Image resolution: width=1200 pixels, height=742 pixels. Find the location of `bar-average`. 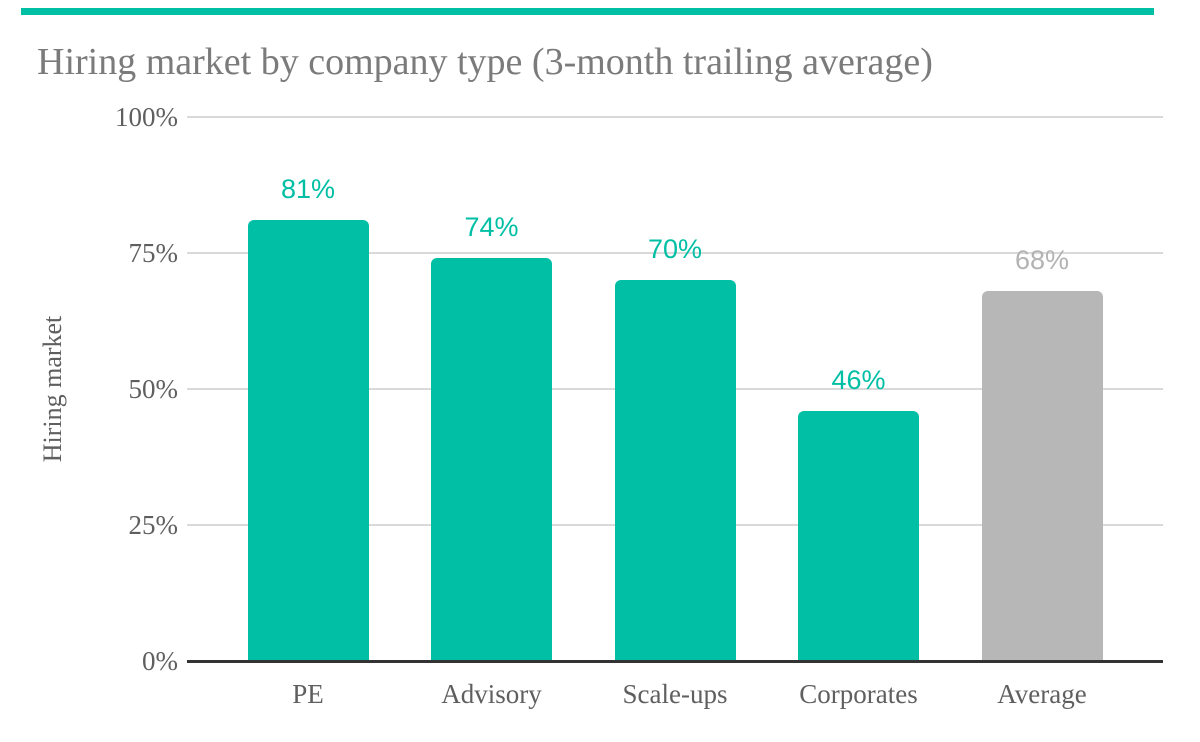

bar-average is located at coordinates (1042, 476).